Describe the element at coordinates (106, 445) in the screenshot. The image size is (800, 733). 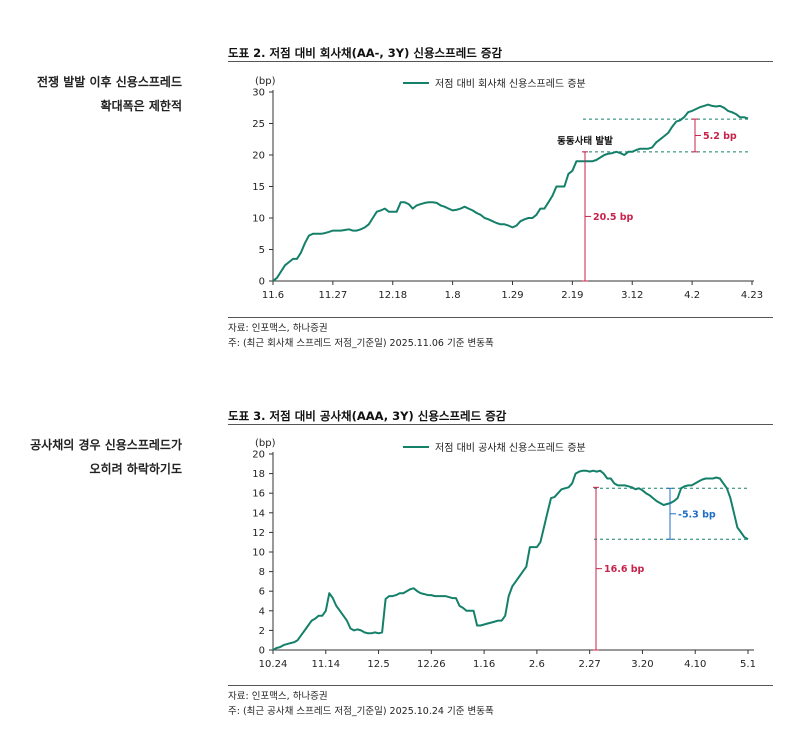
I see `side-caption-2-line1: 공사채의 경우 신용스프레드가` at that location.